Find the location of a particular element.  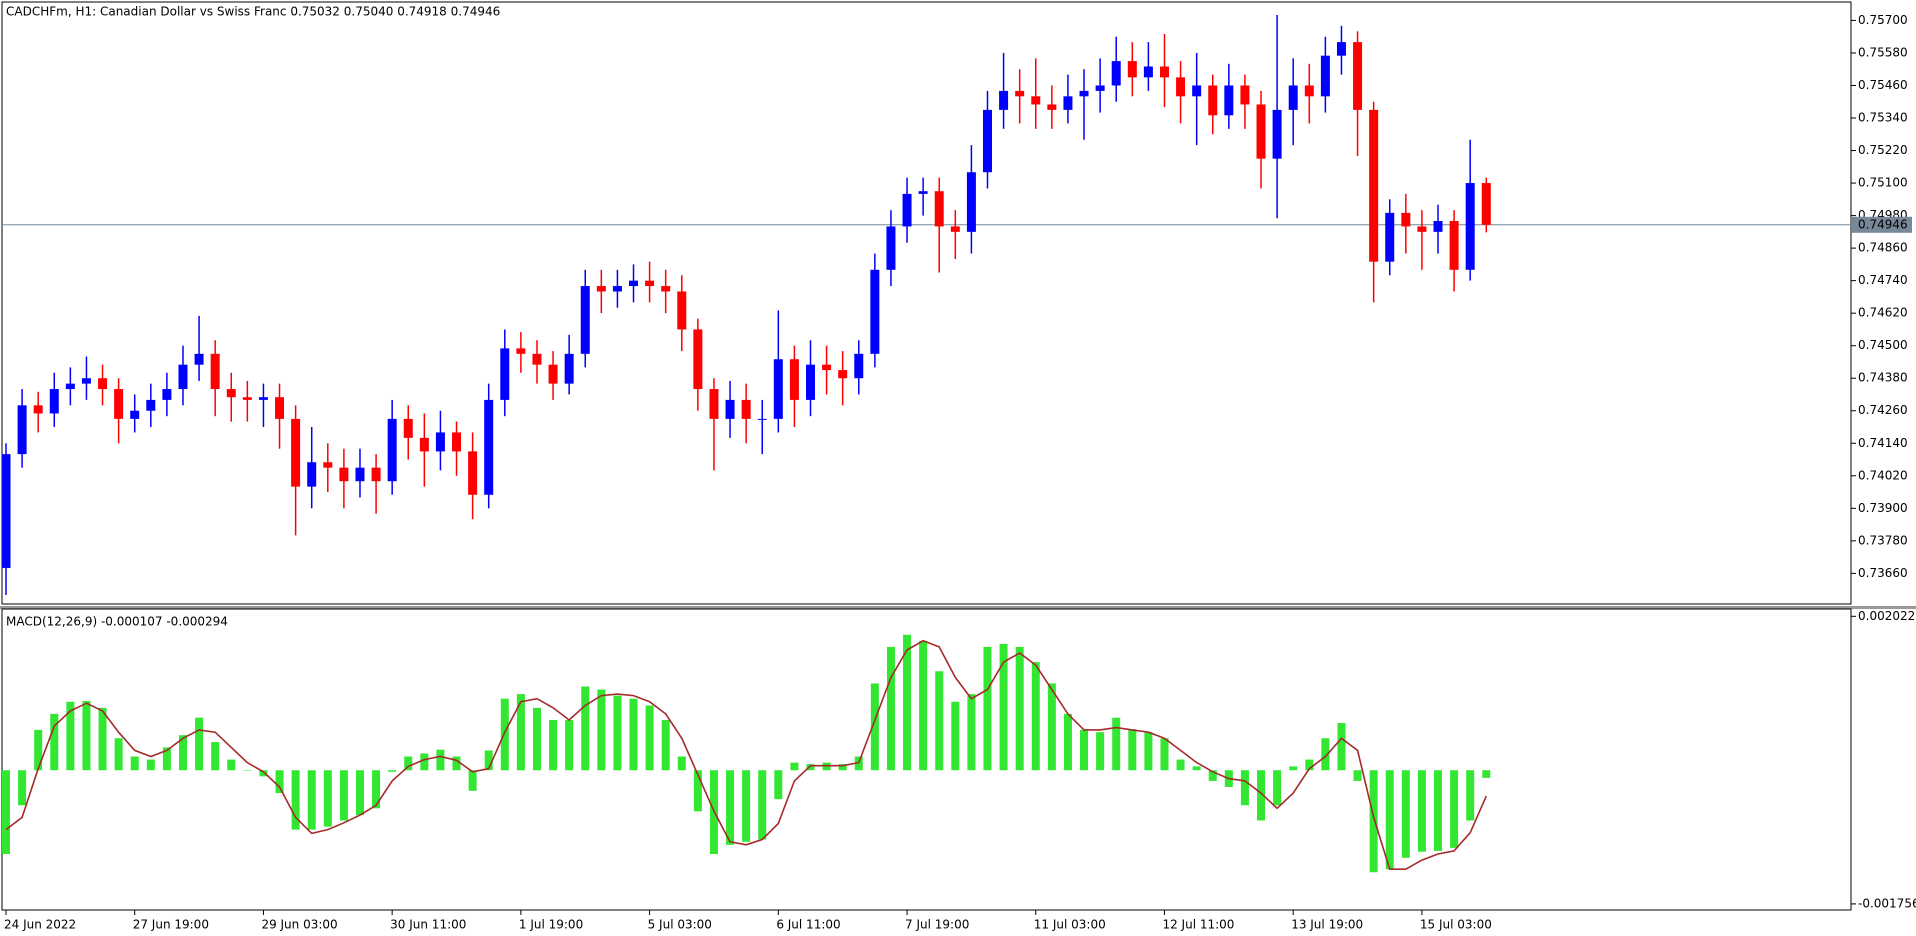

y-tick-label: 0.75100 is located at coordinates (1883, 183).